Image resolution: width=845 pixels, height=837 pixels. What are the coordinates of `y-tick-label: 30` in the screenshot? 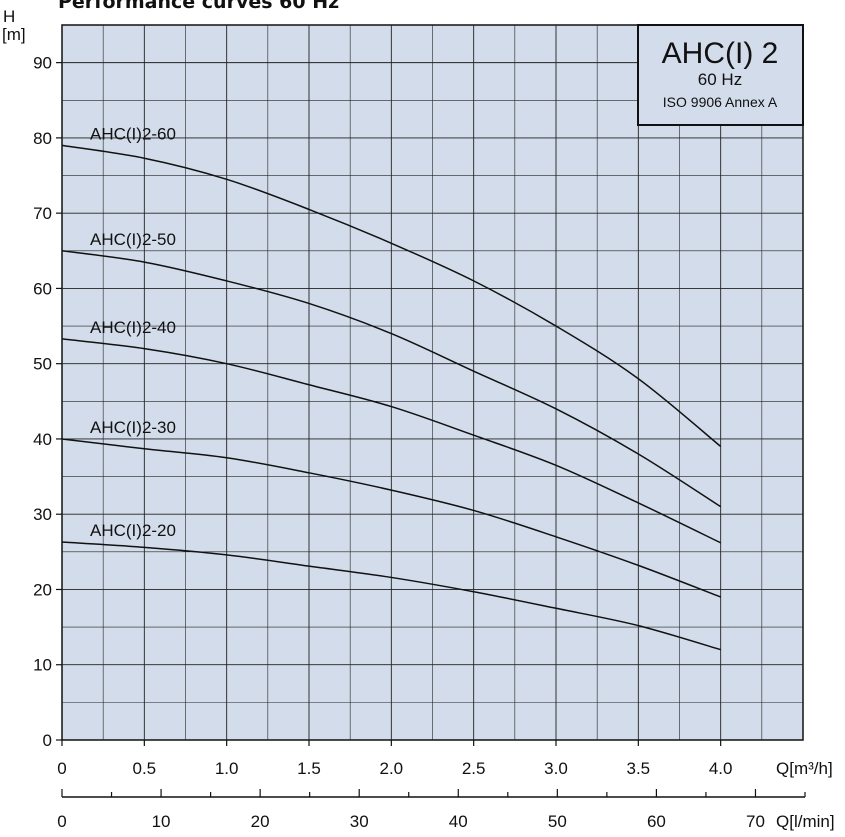 It's located at (42, 514).